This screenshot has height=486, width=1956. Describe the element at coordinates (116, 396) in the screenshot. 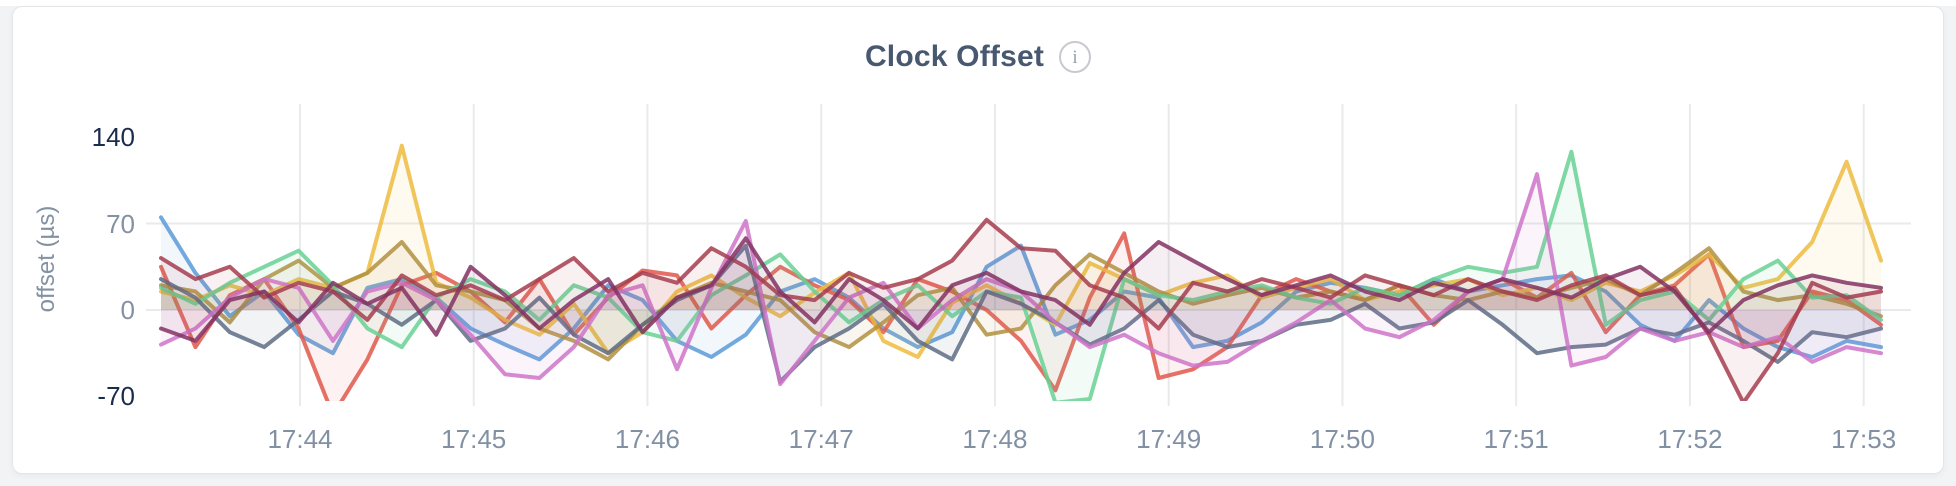

I see `y-tick-label: -70` at that location.